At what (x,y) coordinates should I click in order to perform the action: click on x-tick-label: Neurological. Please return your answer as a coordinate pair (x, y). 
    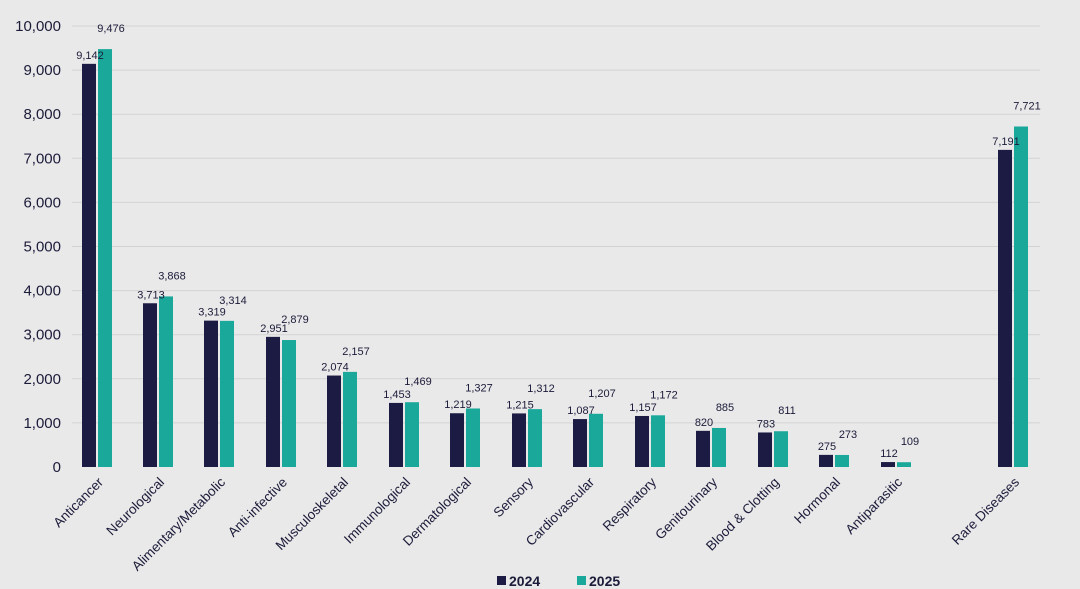
    Looking at the image, I should click on (135, 507).